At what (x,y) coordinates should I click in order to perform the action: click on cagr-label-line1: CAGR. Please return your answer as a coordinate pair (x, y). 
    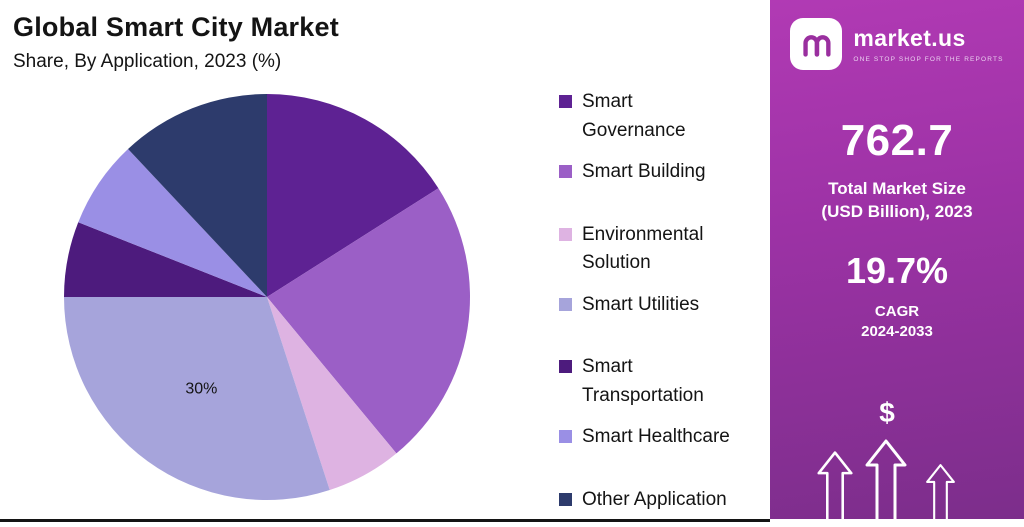
    Looking at the image, I should click on (897, 311).